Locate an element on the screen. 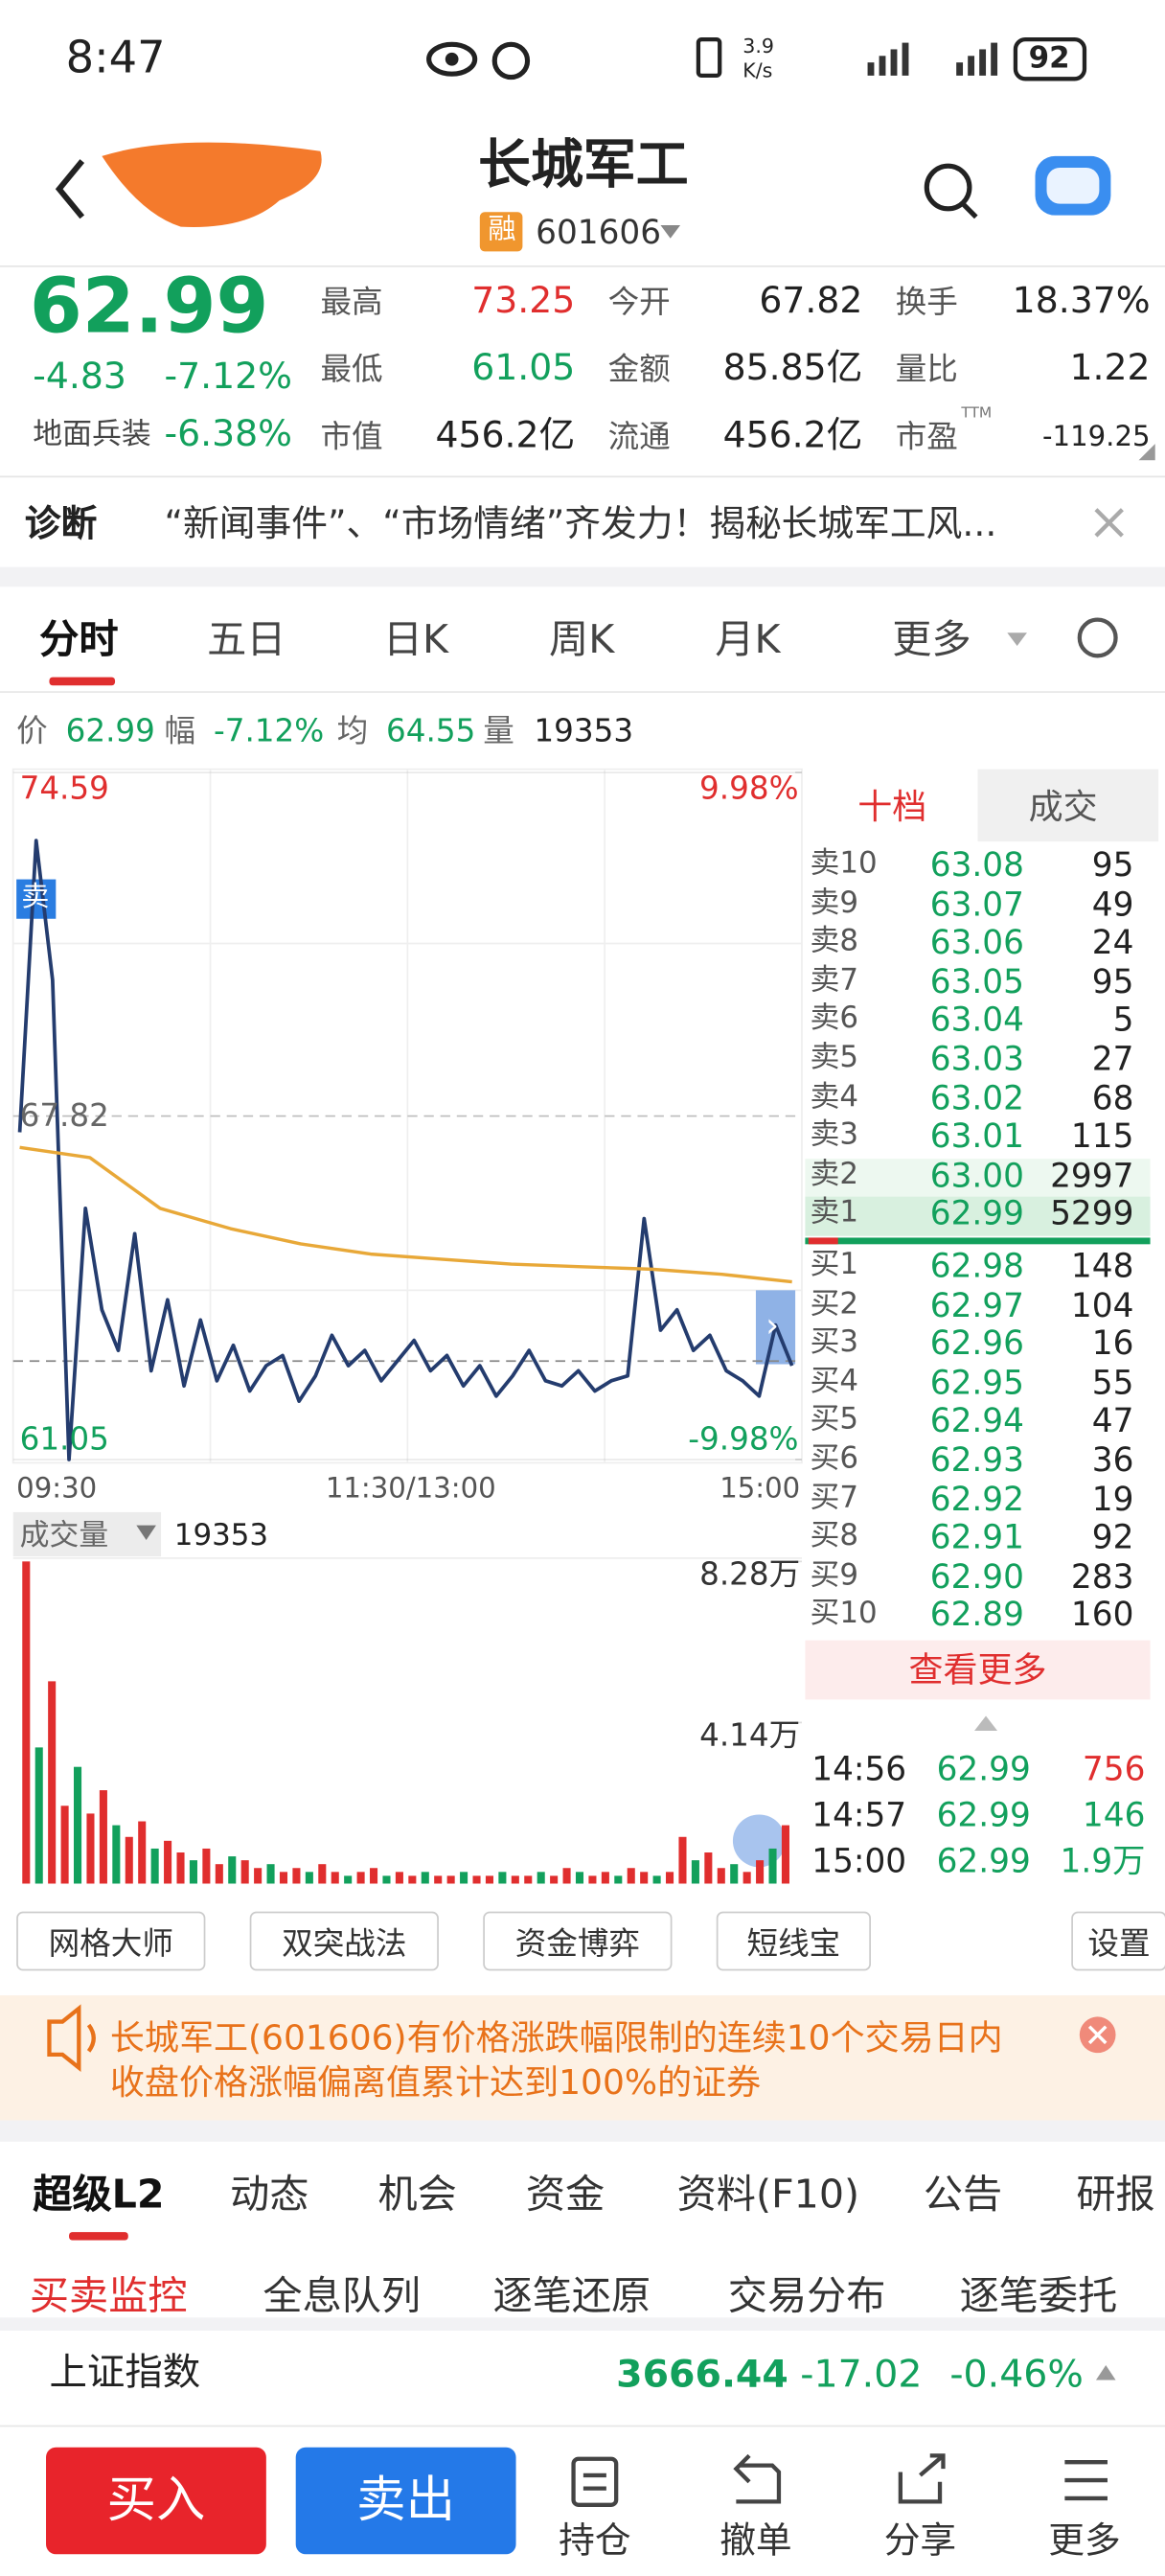 The image size is (1165, 2576). book-tab: 成交 is located at coordinates (1063, 806).